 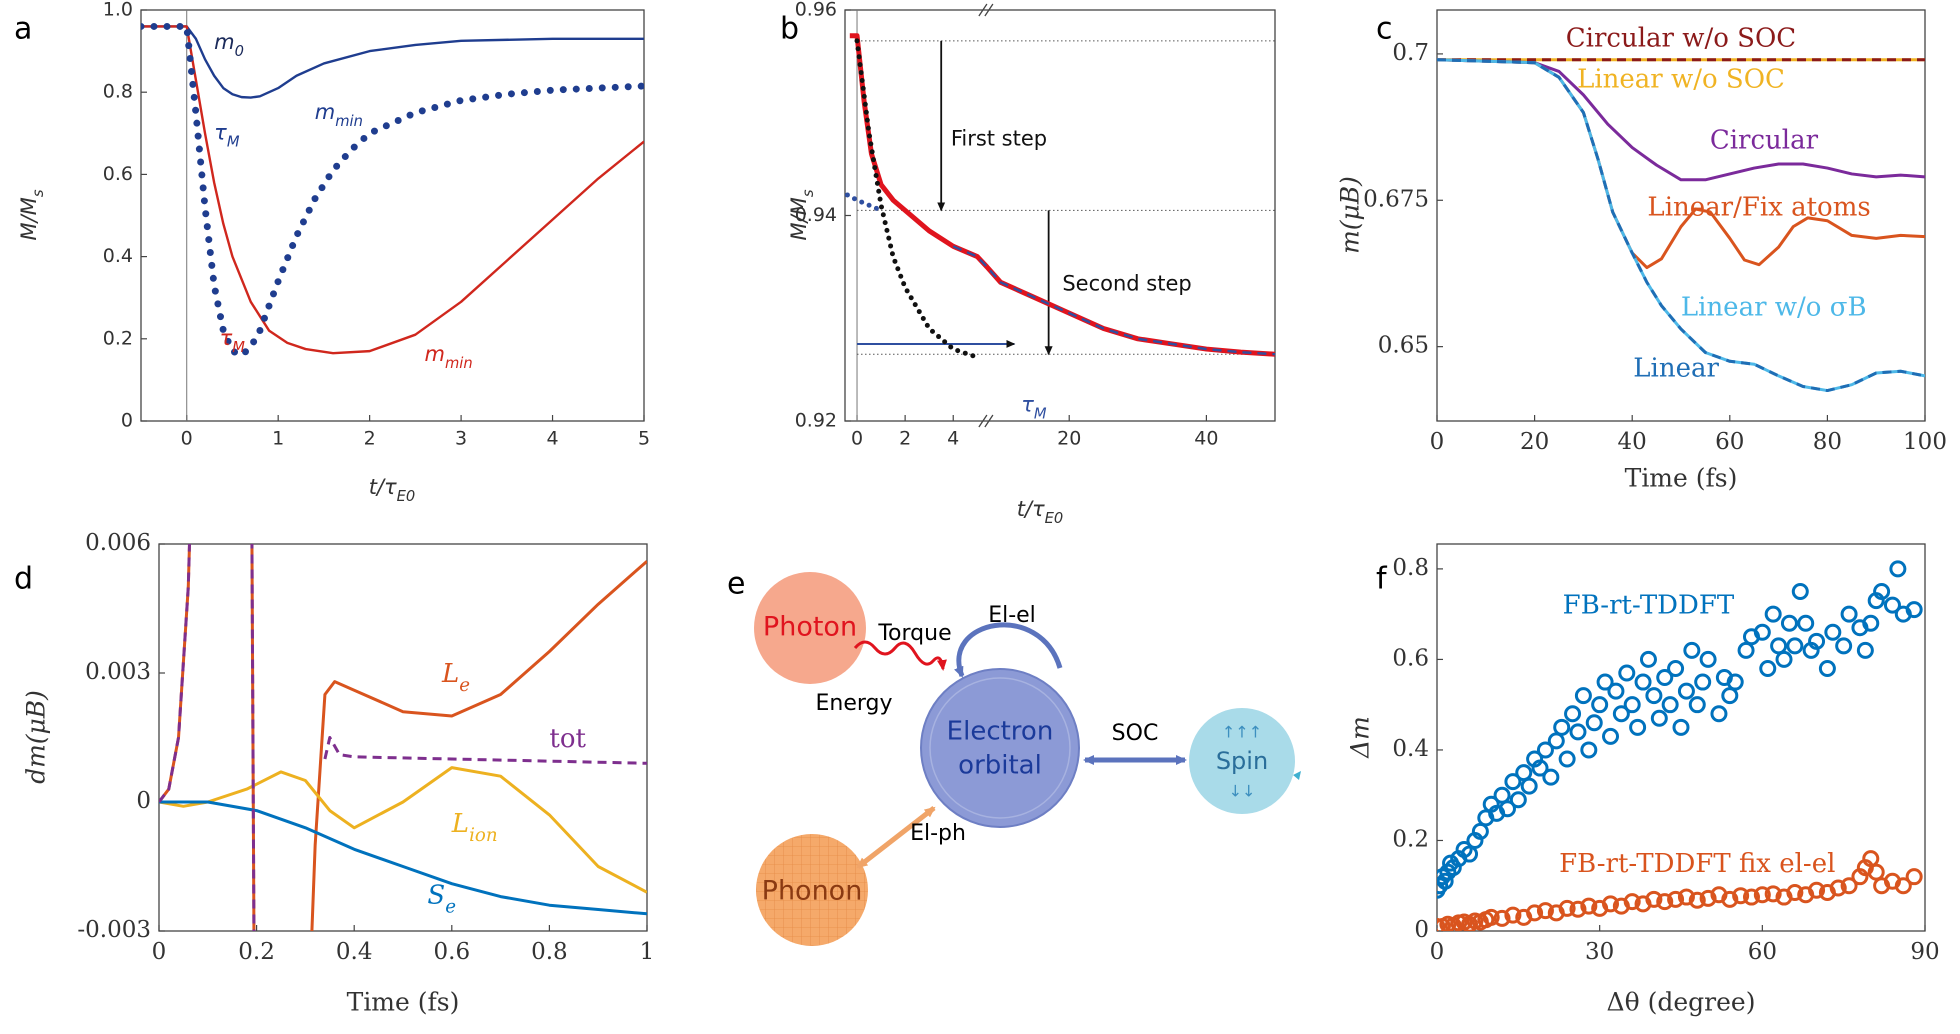 I want to click on y-axis-label: Δm, so click(x=1360, y=737).